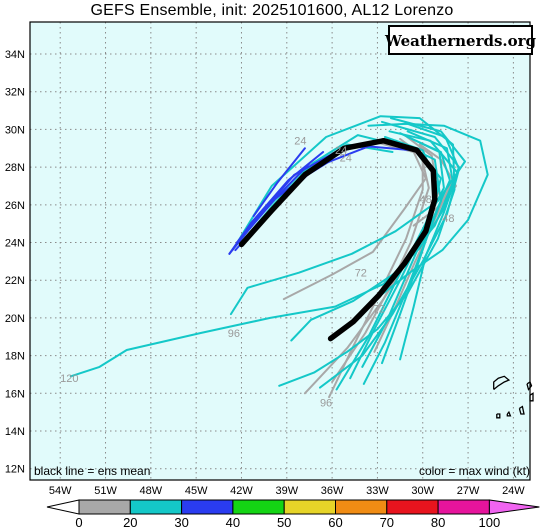 The width and height of the screenshot is (544, 531). What do you see at coordinates (284, 522) in the screenshot?
I see `colorbar-tick-label: 50` at bounding box center [284, 522].